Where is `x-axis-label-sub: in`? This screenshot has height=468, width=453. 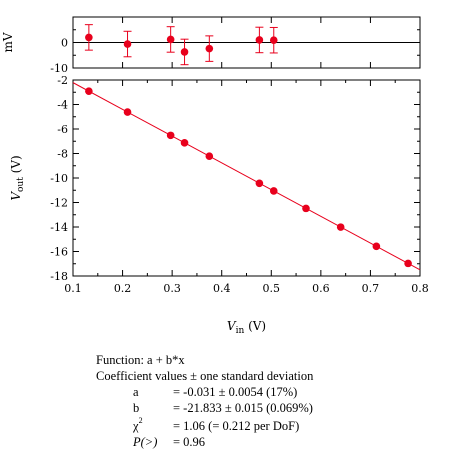 x-axis-label-sub: in is located at coordinates (240, 331).